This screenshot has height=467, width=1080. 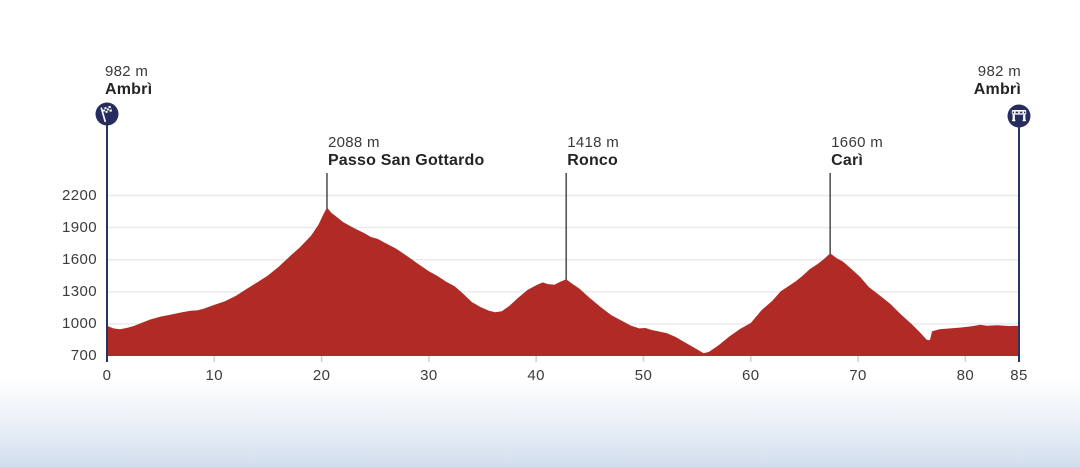 I want to click on x-axis-tick-label: 10, so click(x=214, y=375).